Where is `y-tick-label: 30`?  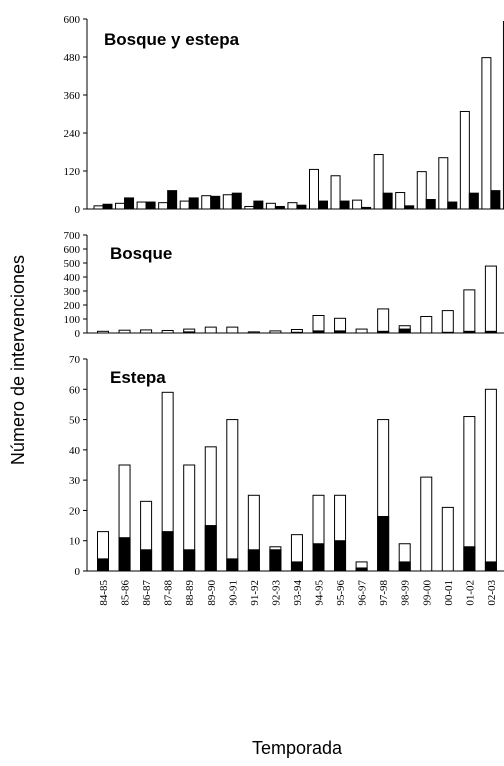
y-tick-label: 30 is located at coordinates (75, 481).